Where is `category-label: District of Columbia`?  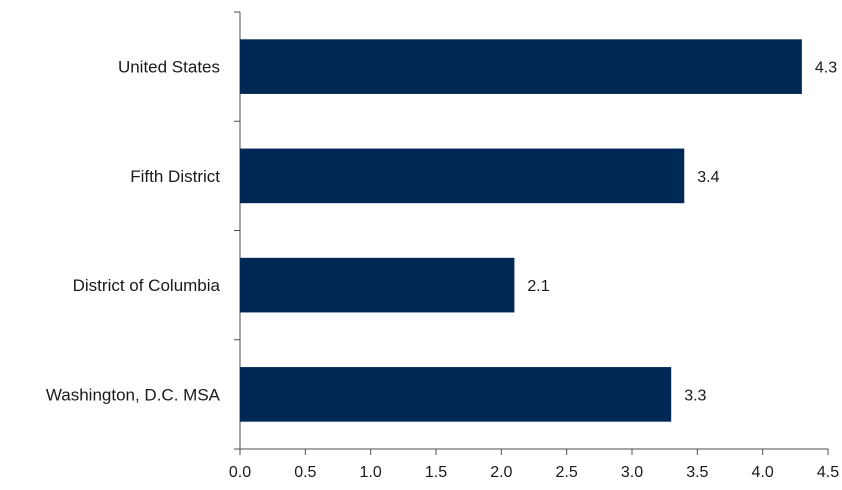
category-label: District of Columbia is located at coordinates (147, 285).